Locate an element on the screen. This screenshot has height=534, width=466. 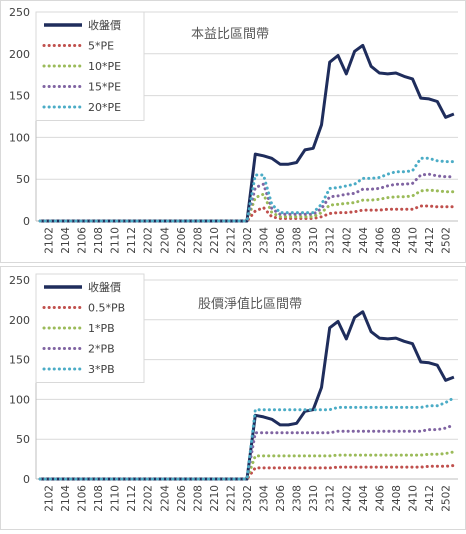
legend: 收盤價 5*PE 10*PE 15*PE 20*PE is located at coordinates (90, 66).